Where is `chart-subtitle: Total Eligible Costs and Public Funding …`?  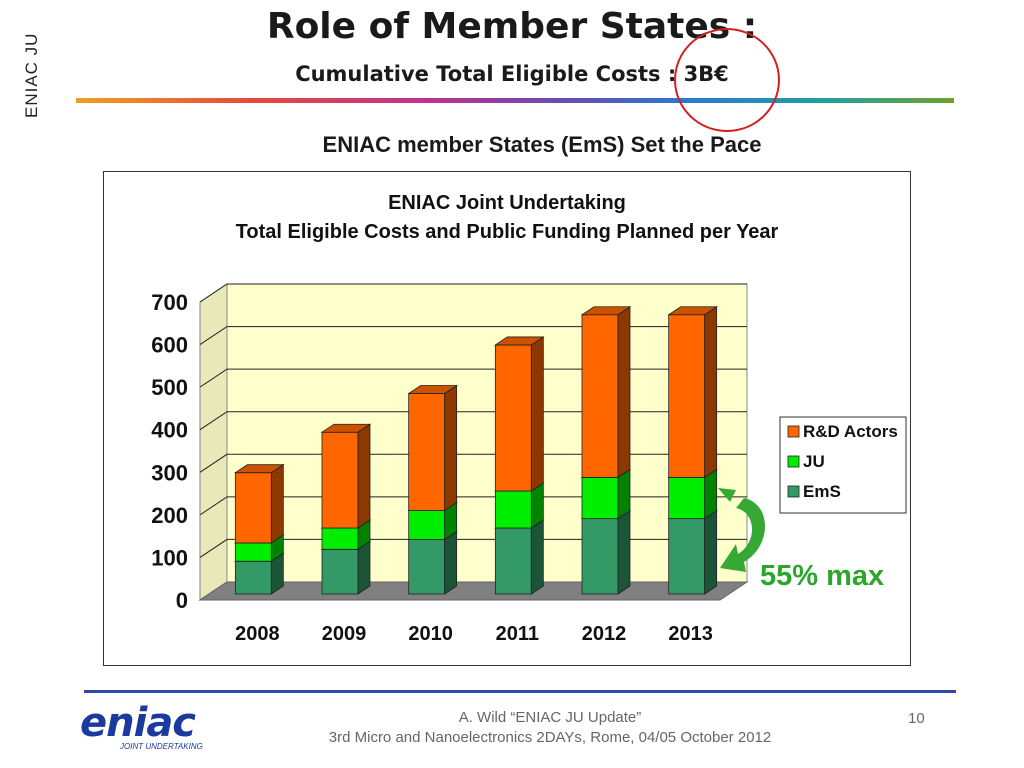 chart-subtitle: Total Eligible Costs and Public Funding … is located at coordinates (507, 232).